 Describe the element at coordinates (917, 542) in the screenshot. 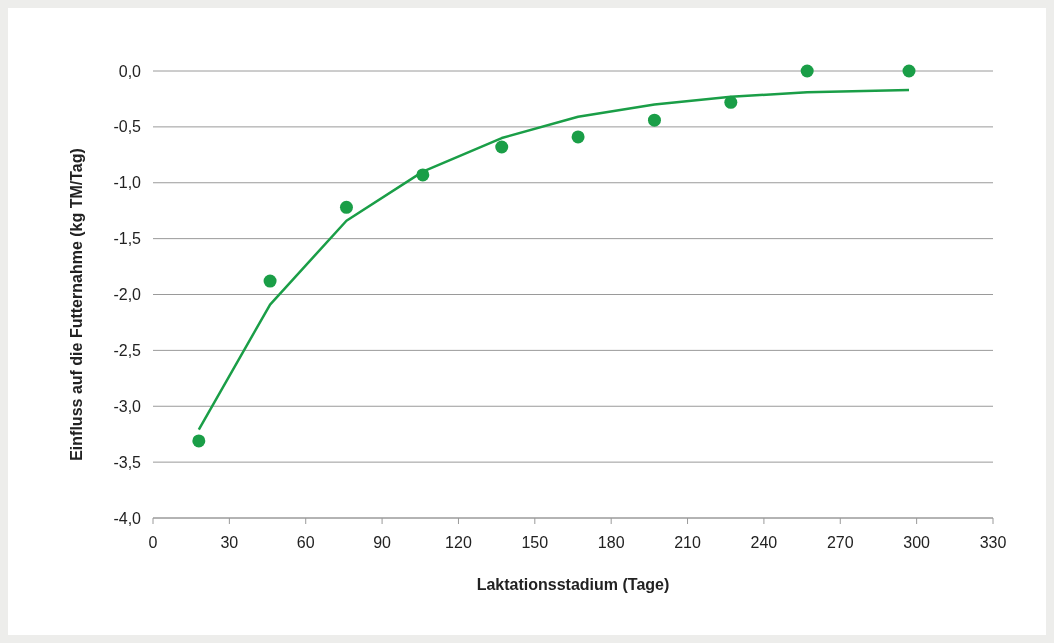

I see `x-tick-label: 300` at that location.